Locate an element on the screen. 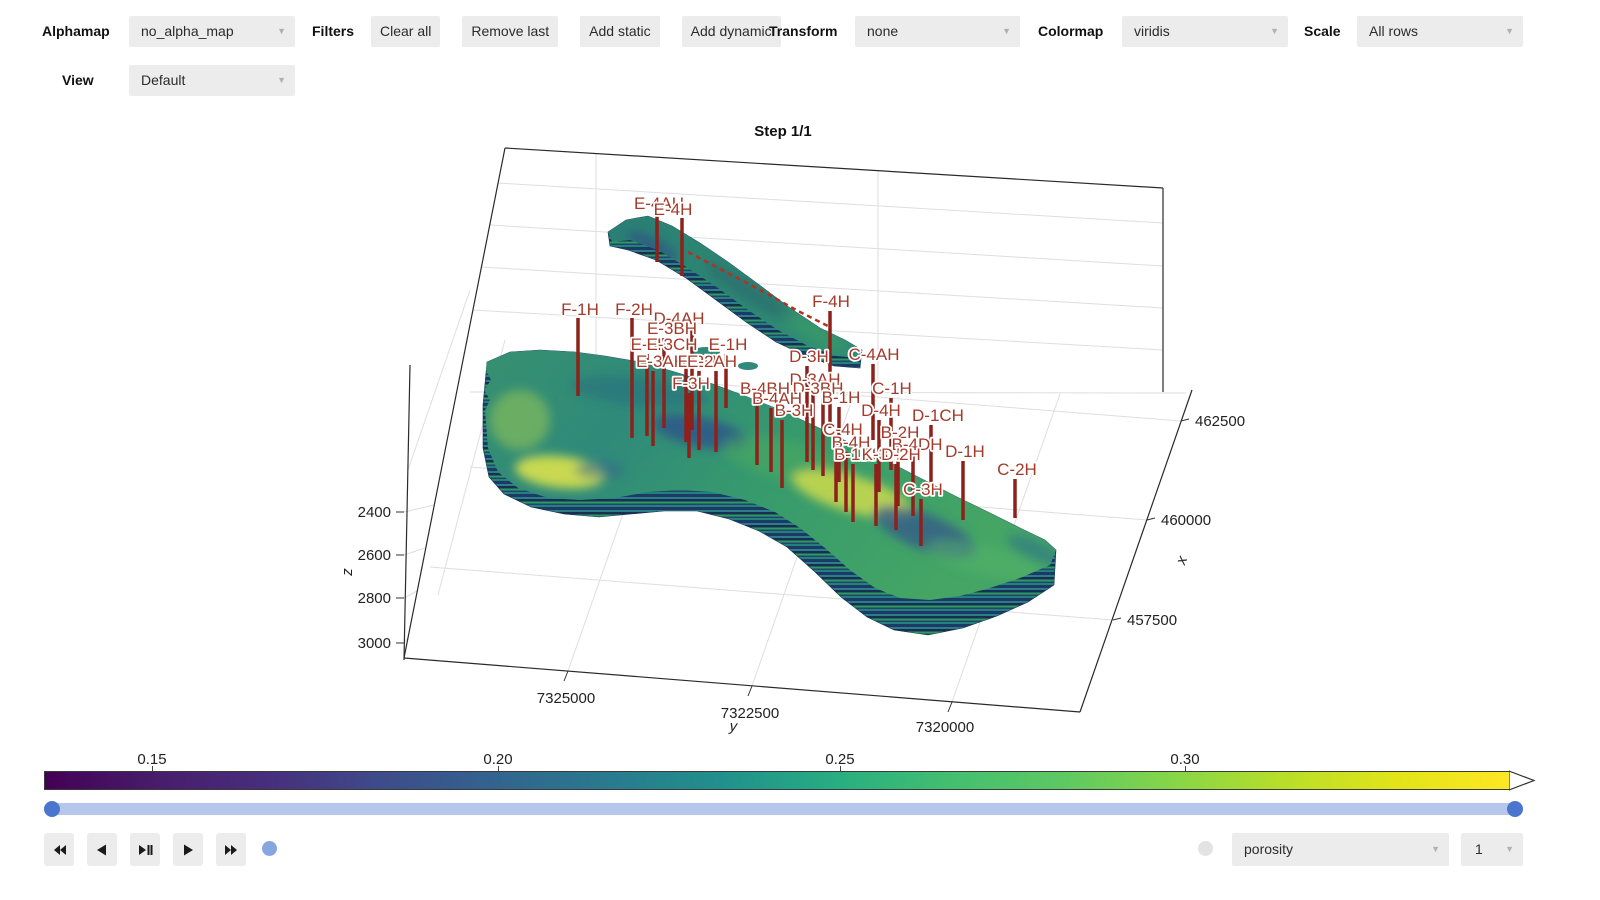 The width and height of the screenshot is (1600, 900). well-label: E-4AH is located at coordinates (659, 203).